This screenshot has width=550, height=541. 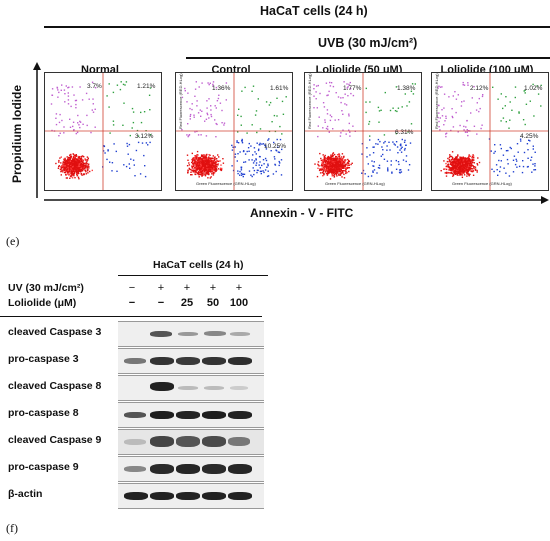 What do you see at coordinates (94, 86) in the screenshot?
I see `pct-upper-left: 3.7%` at bounding box center [94, 86].